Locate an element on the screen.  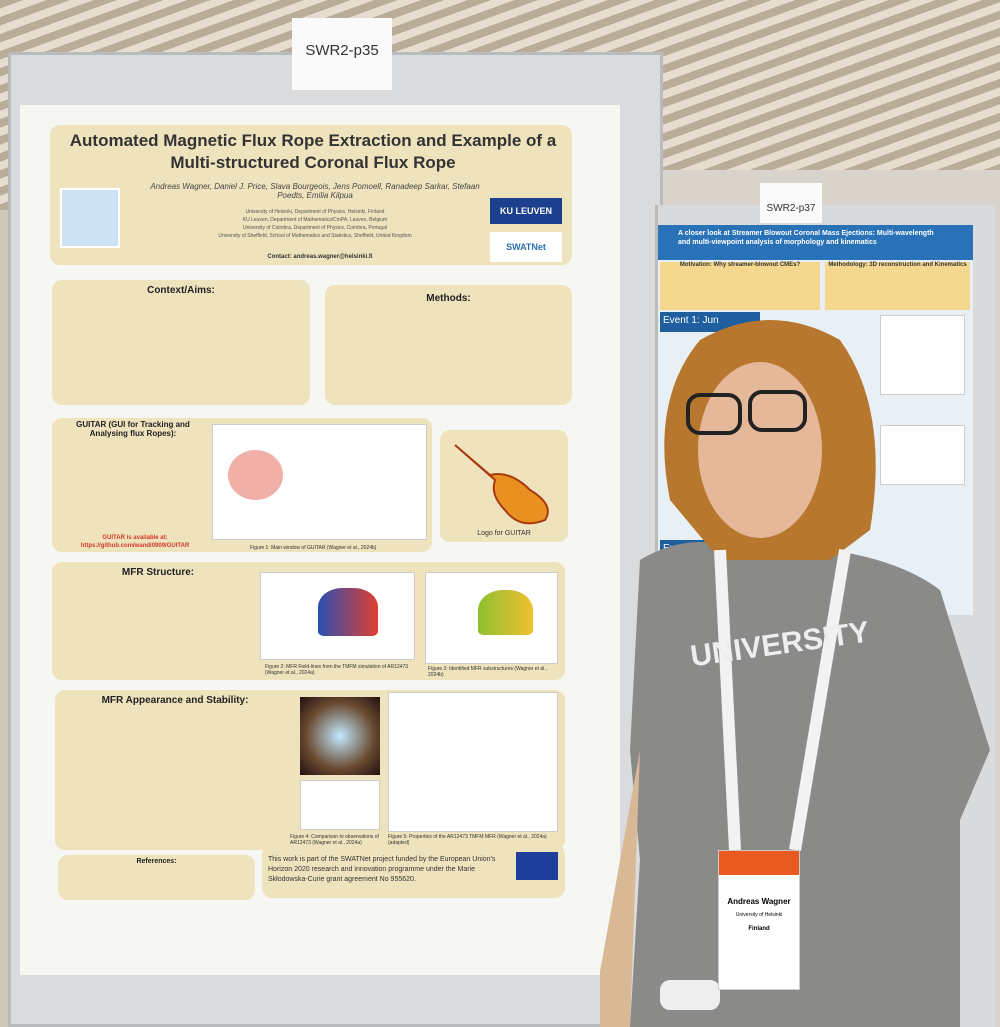
poster-tag: SWR2-p35 is located at coordinates (342, 54).